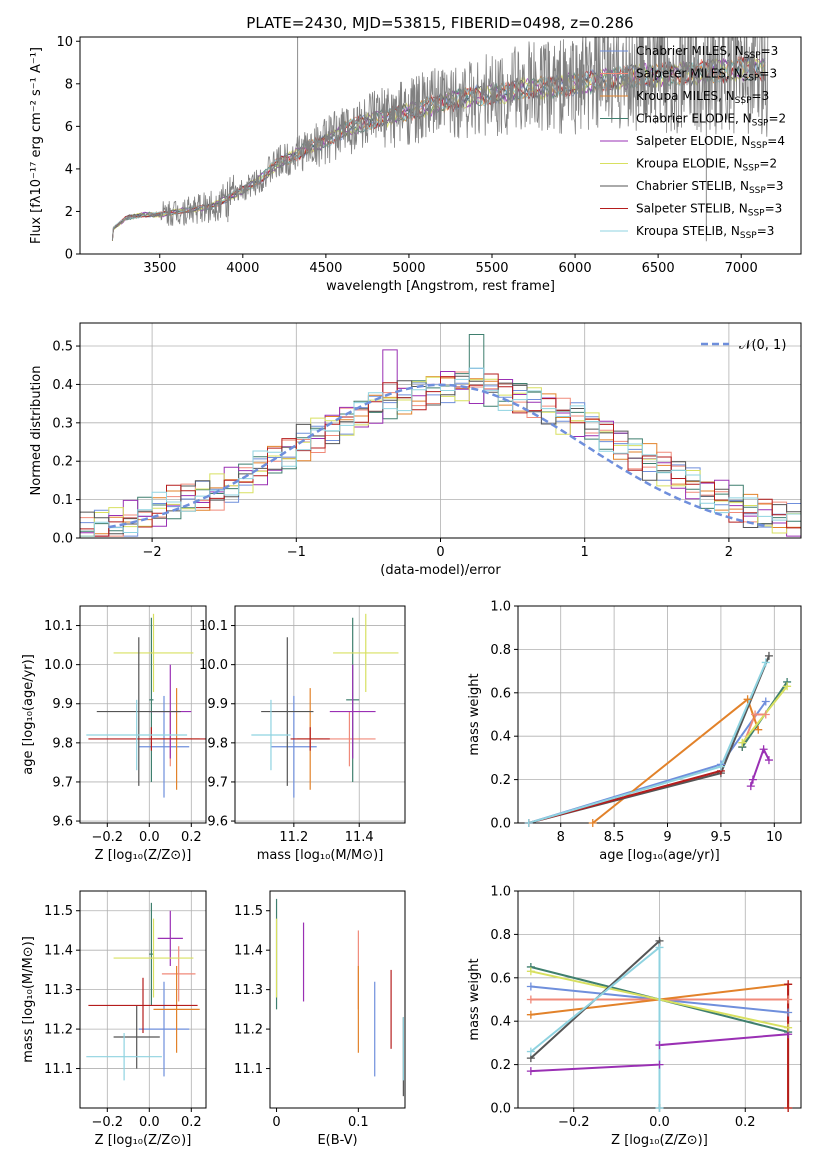  What do you see at coordinates (705, 232) in the screenshot?
I see `legend-label: Kroupa STELIB, NSSP=3` at bounding box center [705, 232].